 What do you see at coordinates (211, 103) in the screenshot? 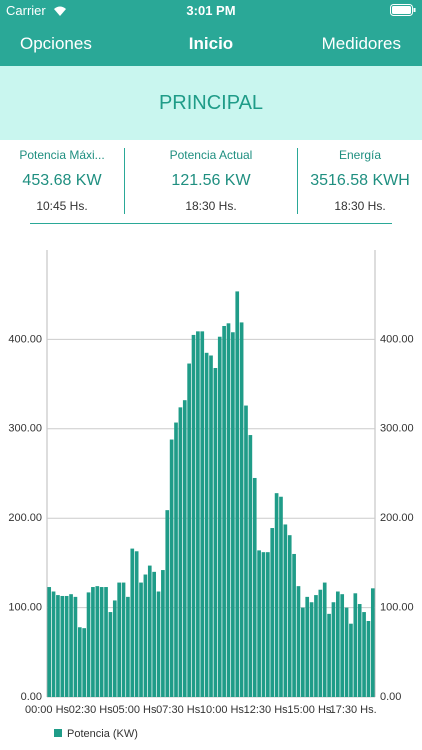
I see `banner: PRINCIPAL` at bounding box center [211, 103].